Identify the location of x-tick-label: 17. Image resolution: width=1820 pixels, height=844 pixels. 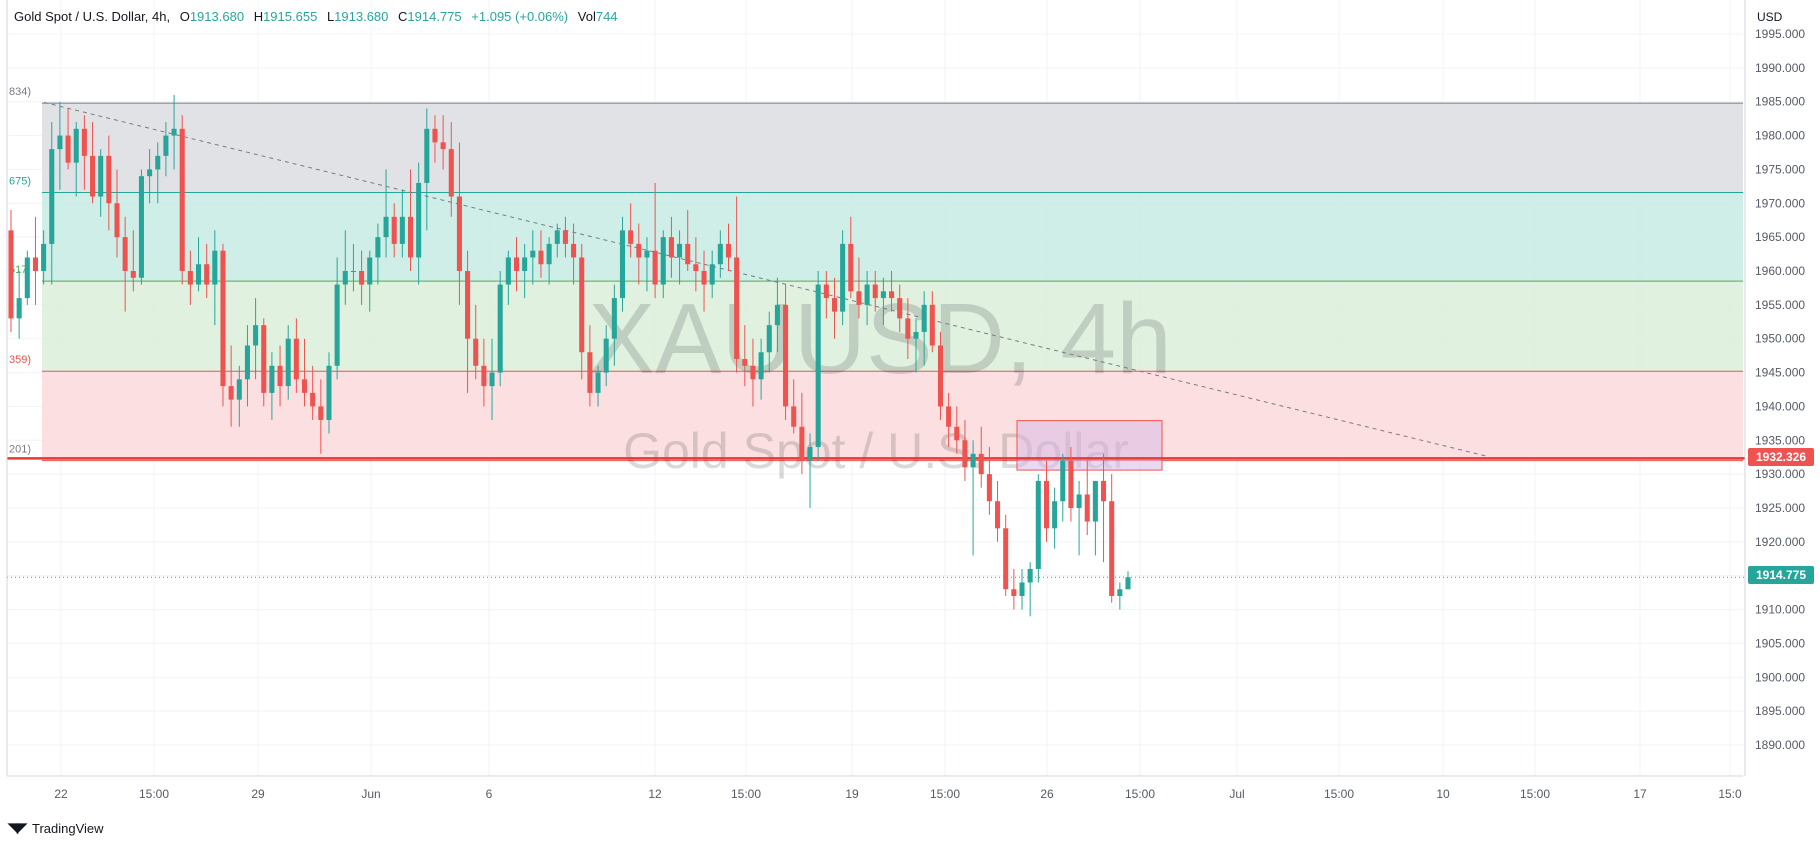
(1640, 794).